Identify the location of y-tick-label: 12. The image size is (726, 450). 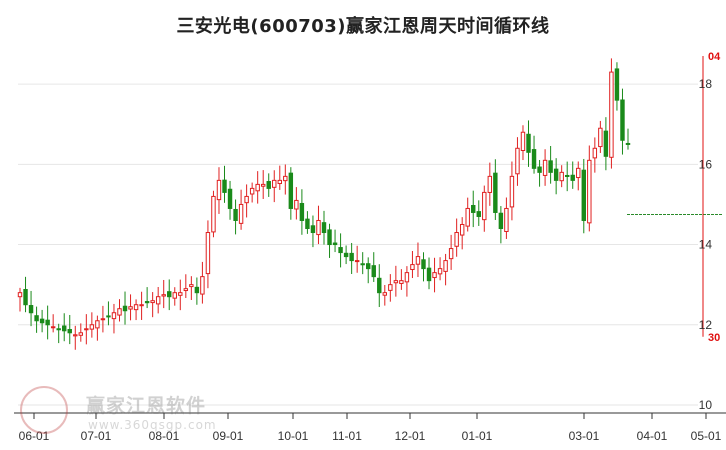
(706, 325).